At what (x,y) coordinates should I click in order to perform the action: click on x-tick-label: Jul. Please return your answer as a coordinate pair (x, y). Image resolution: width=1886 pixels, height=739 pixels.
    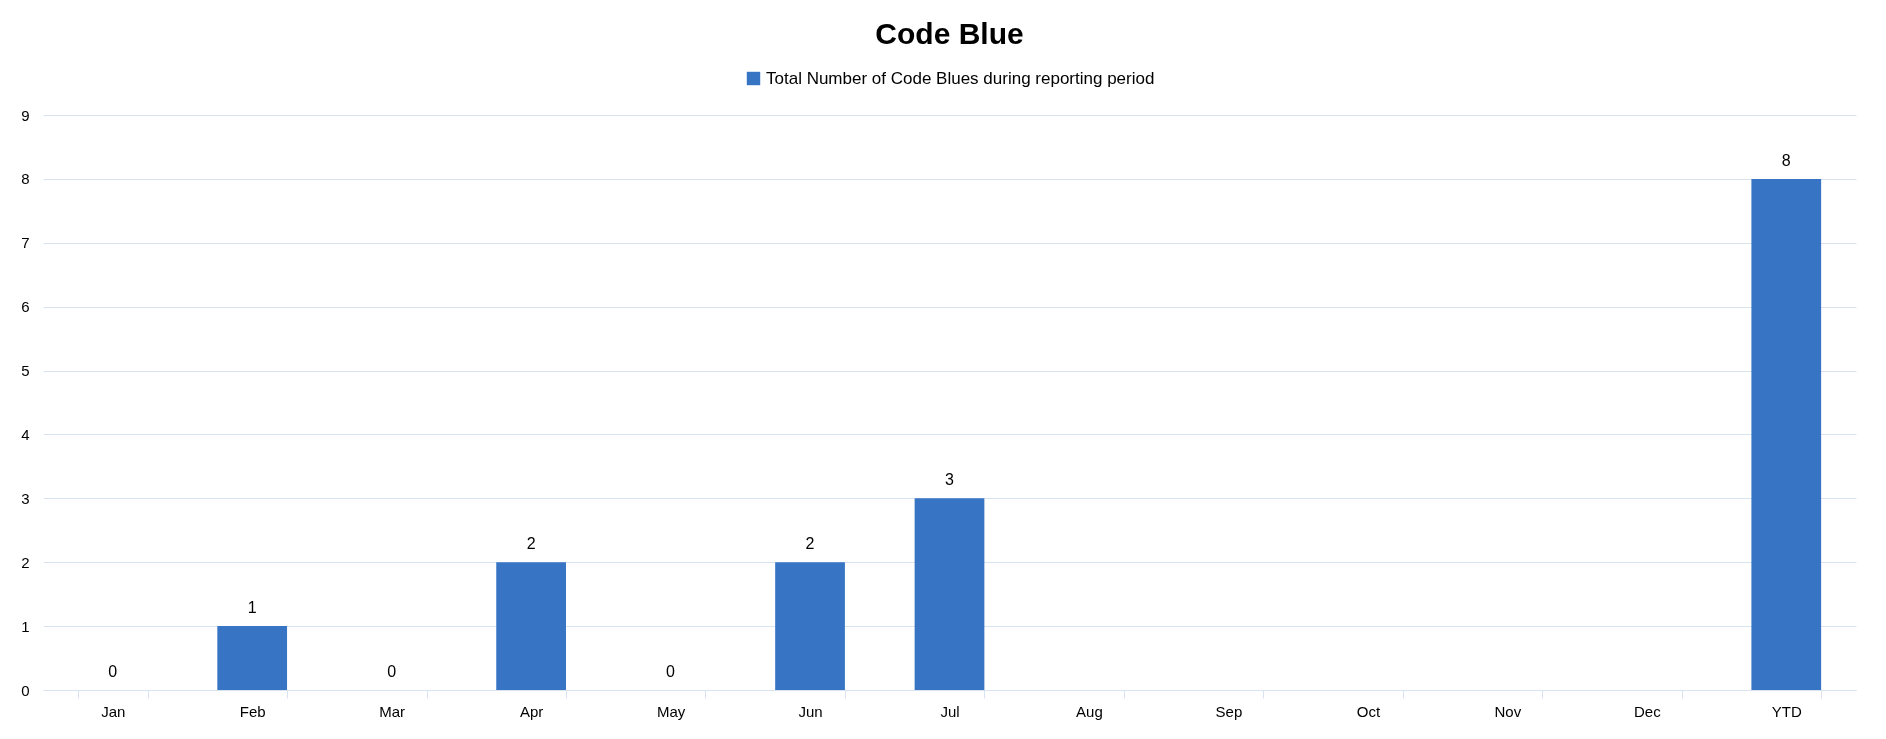
    Looking at the image, I should click on (950, 711).